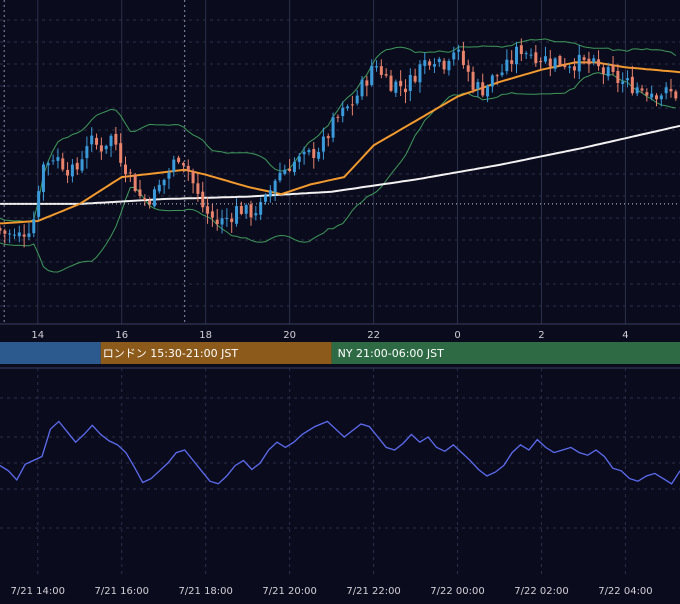  Describe the element at coordinates (373, 591) in the screenshot. I see `time-x-tick-label: 7/21 22:00` at that location.